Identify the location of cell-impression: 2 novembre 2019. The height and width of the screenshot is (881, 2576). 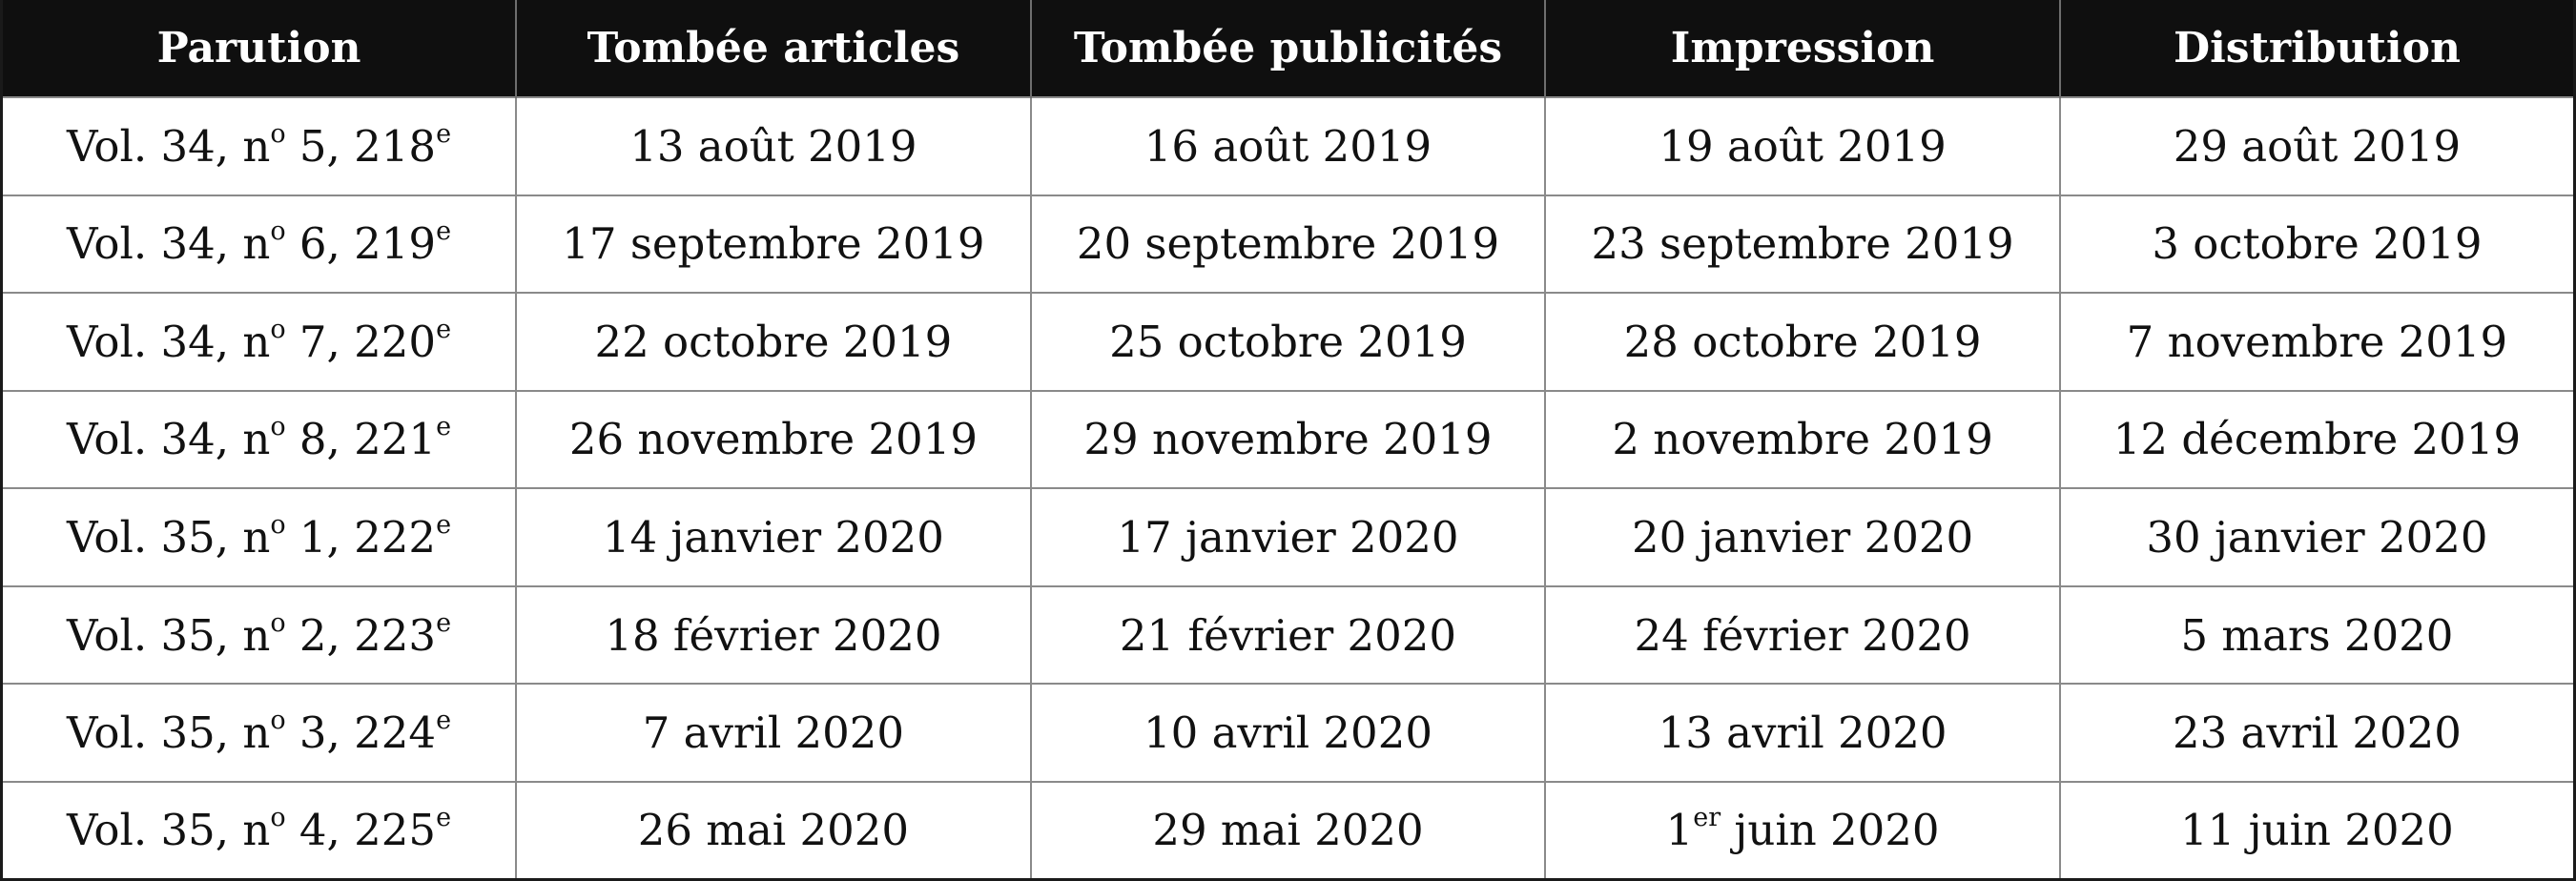
(1802, 440).